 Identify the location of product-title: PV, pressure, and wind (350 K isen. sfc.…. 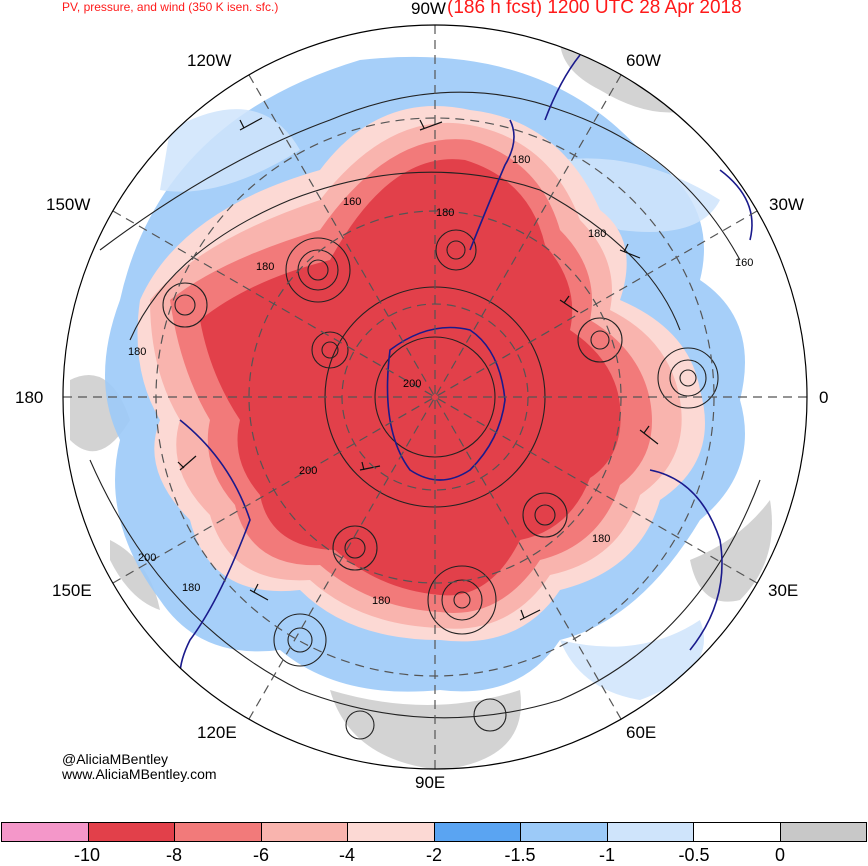
(170, 7).